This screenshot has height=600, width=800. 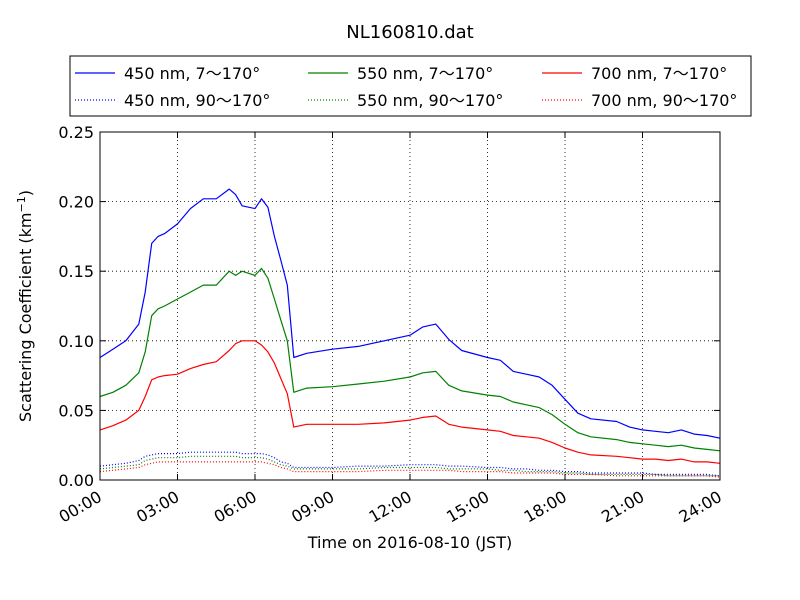 I want to click on x-tick-label: 09:00, so click(x=312, y=507).